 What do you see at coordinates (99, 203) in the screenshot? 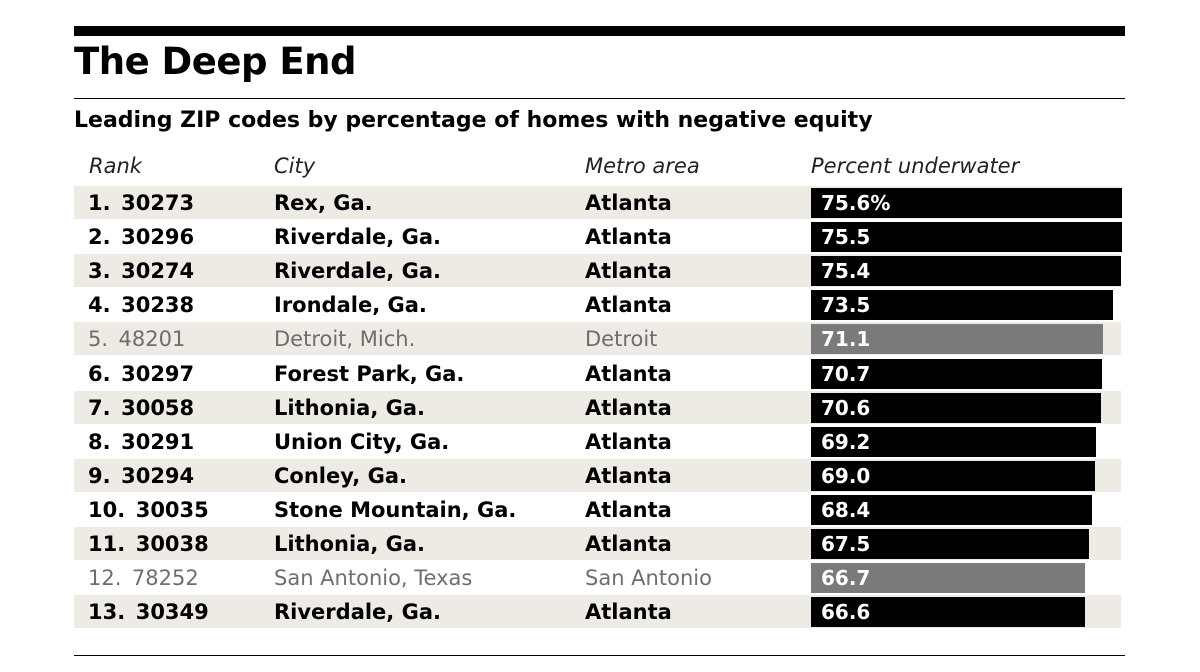
I see `rank-number: 1.` at bounding box center [99, 203].